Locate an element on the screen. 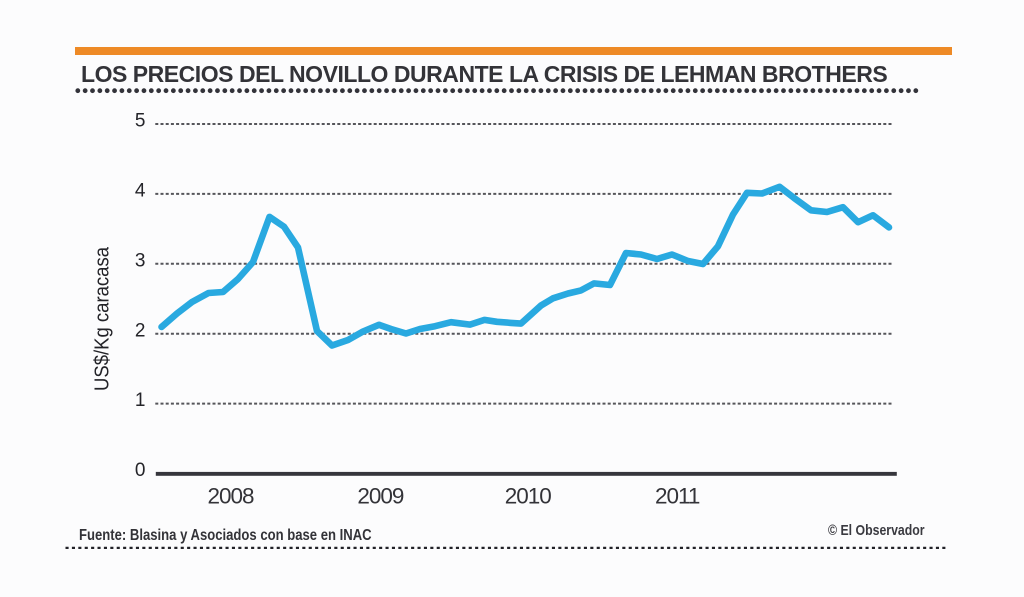  svg-text: 0 is located at coordinates (140, 470).